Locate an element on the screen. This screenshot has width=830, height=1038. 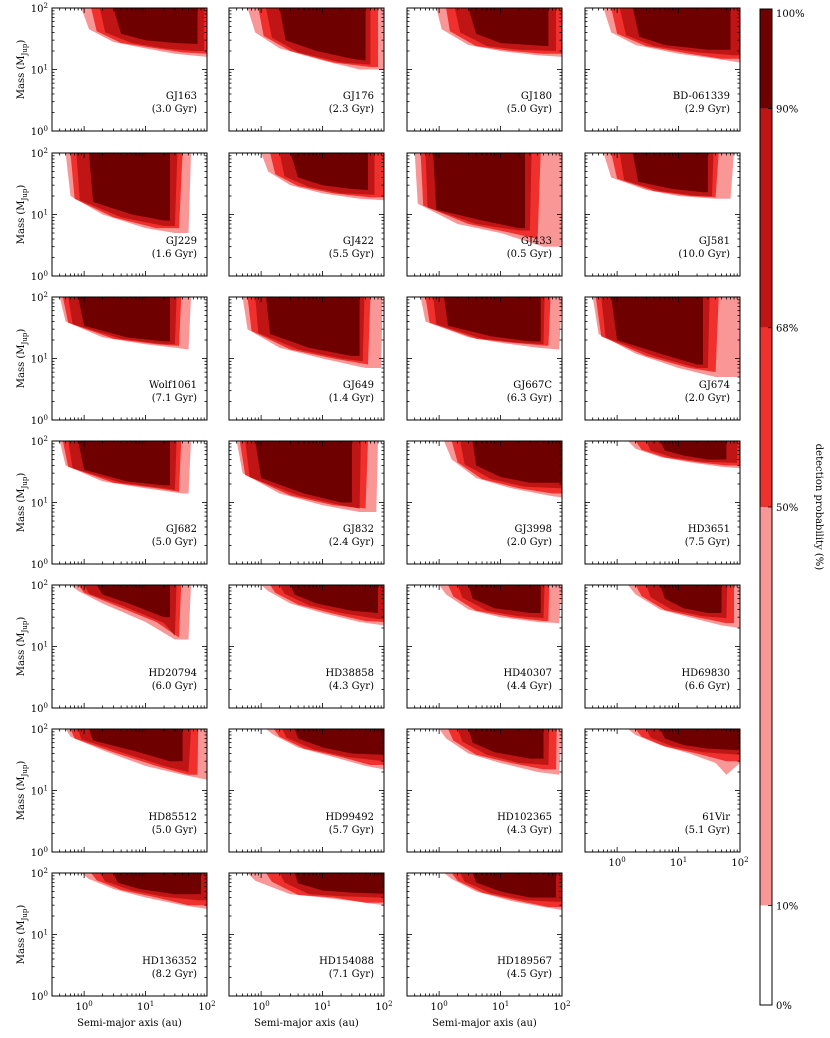
star-age: (10.0 Gyr) is located at coordinates (704, 254).